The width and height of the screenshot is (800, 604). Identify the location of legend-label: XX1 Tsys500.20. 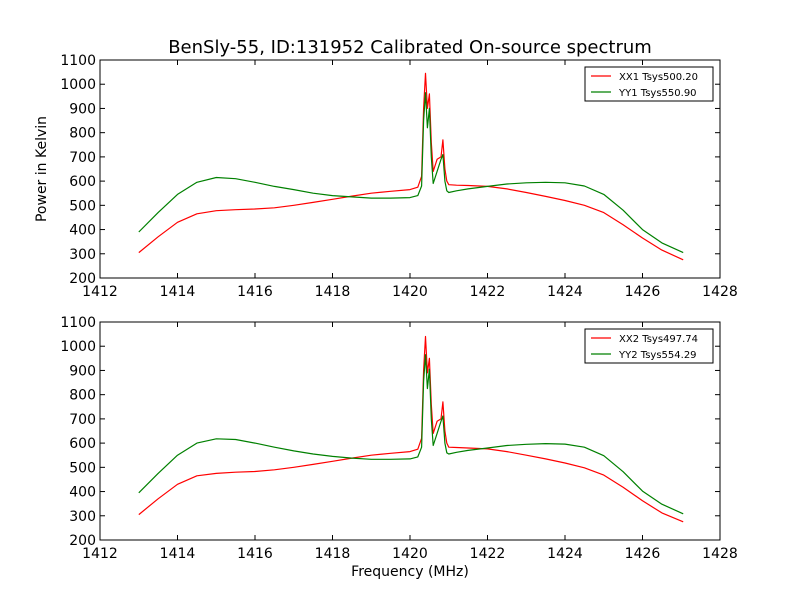
(658, 77).